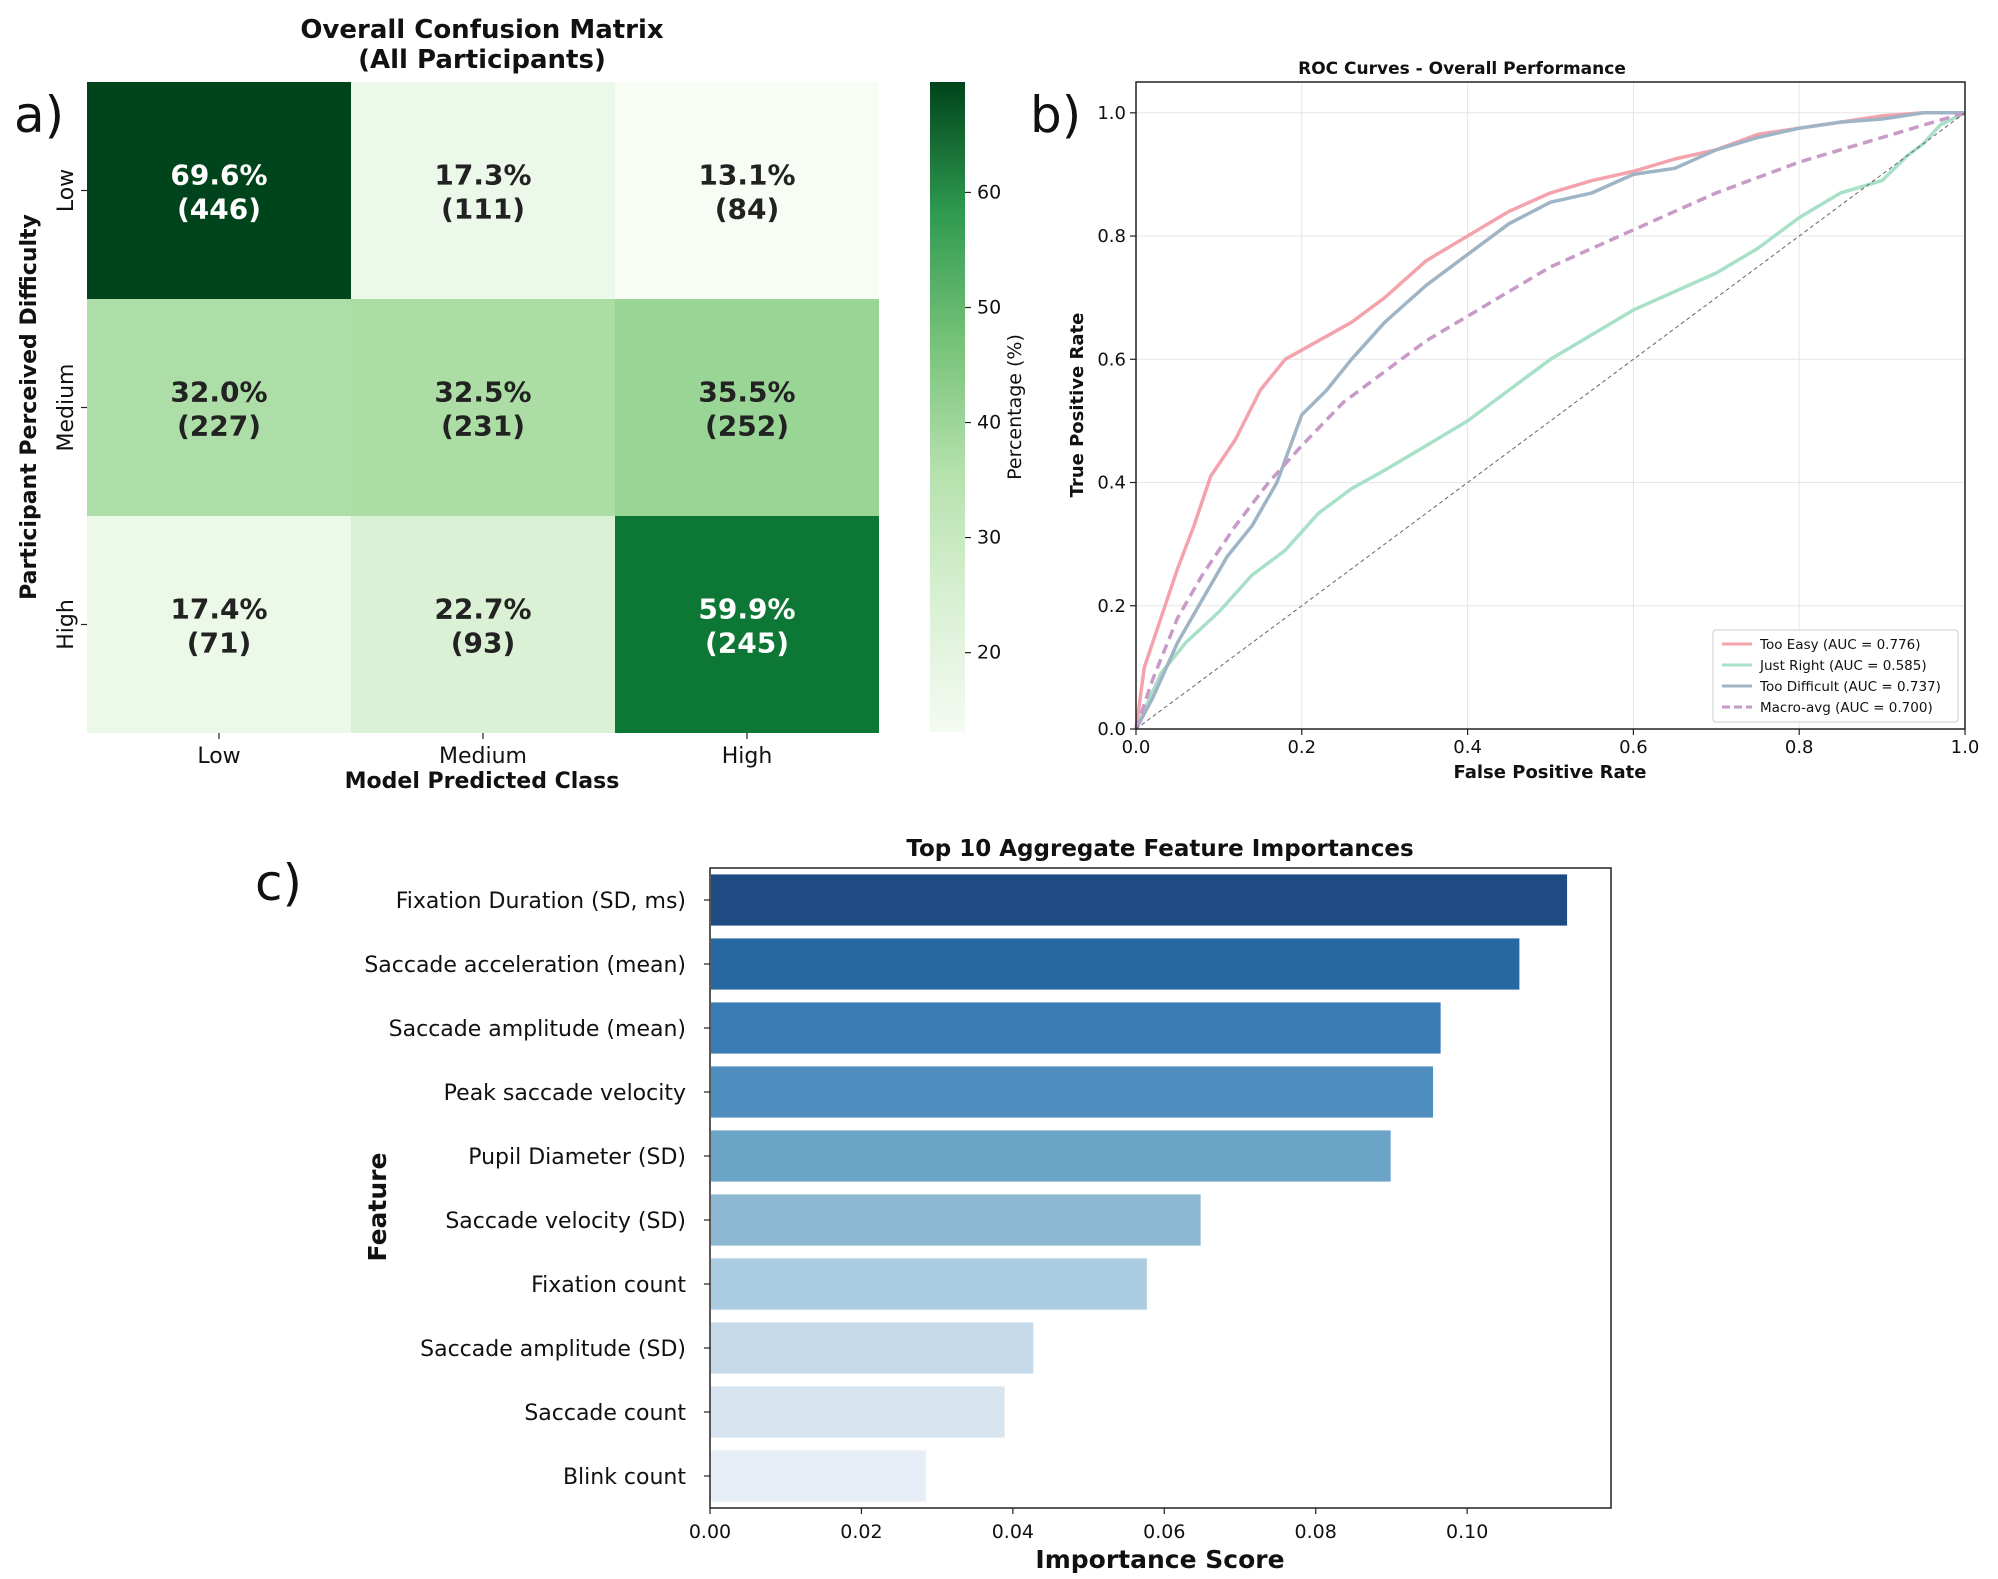 This screenshot has height=1579, width=1998. I want to click on bar-x-tick-label: 0.02, so click(861, 1532).